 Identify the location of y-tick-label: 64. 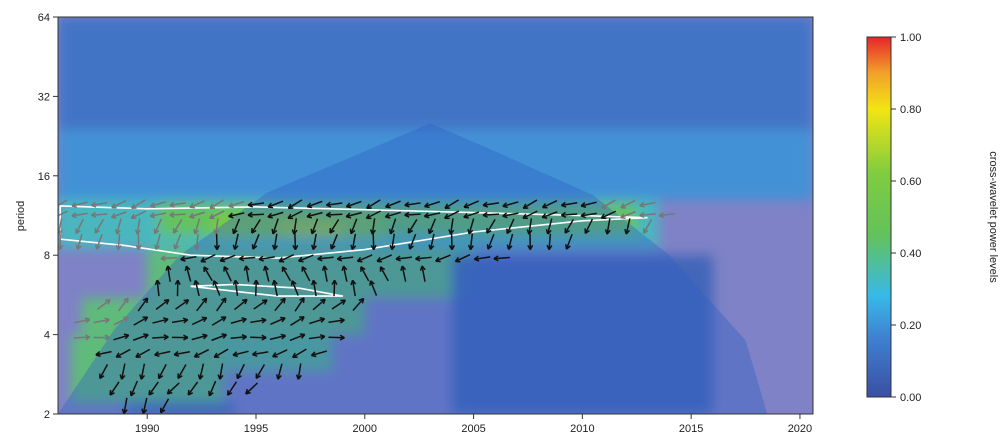
(44, 18).